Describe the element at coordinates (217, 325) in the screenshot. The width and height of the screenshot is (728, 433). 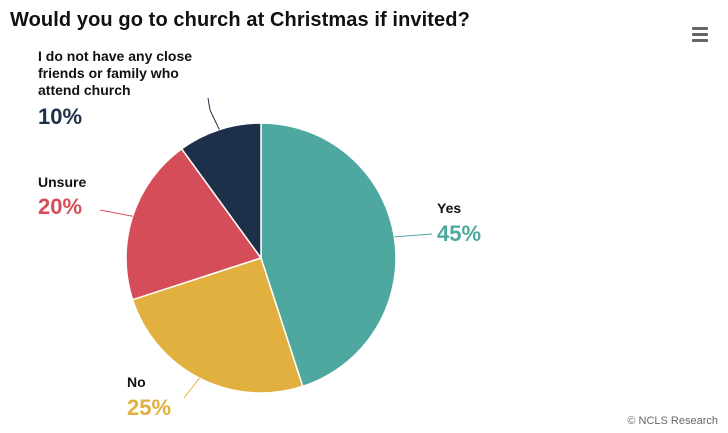
I see `pie-slice-no` at that location.